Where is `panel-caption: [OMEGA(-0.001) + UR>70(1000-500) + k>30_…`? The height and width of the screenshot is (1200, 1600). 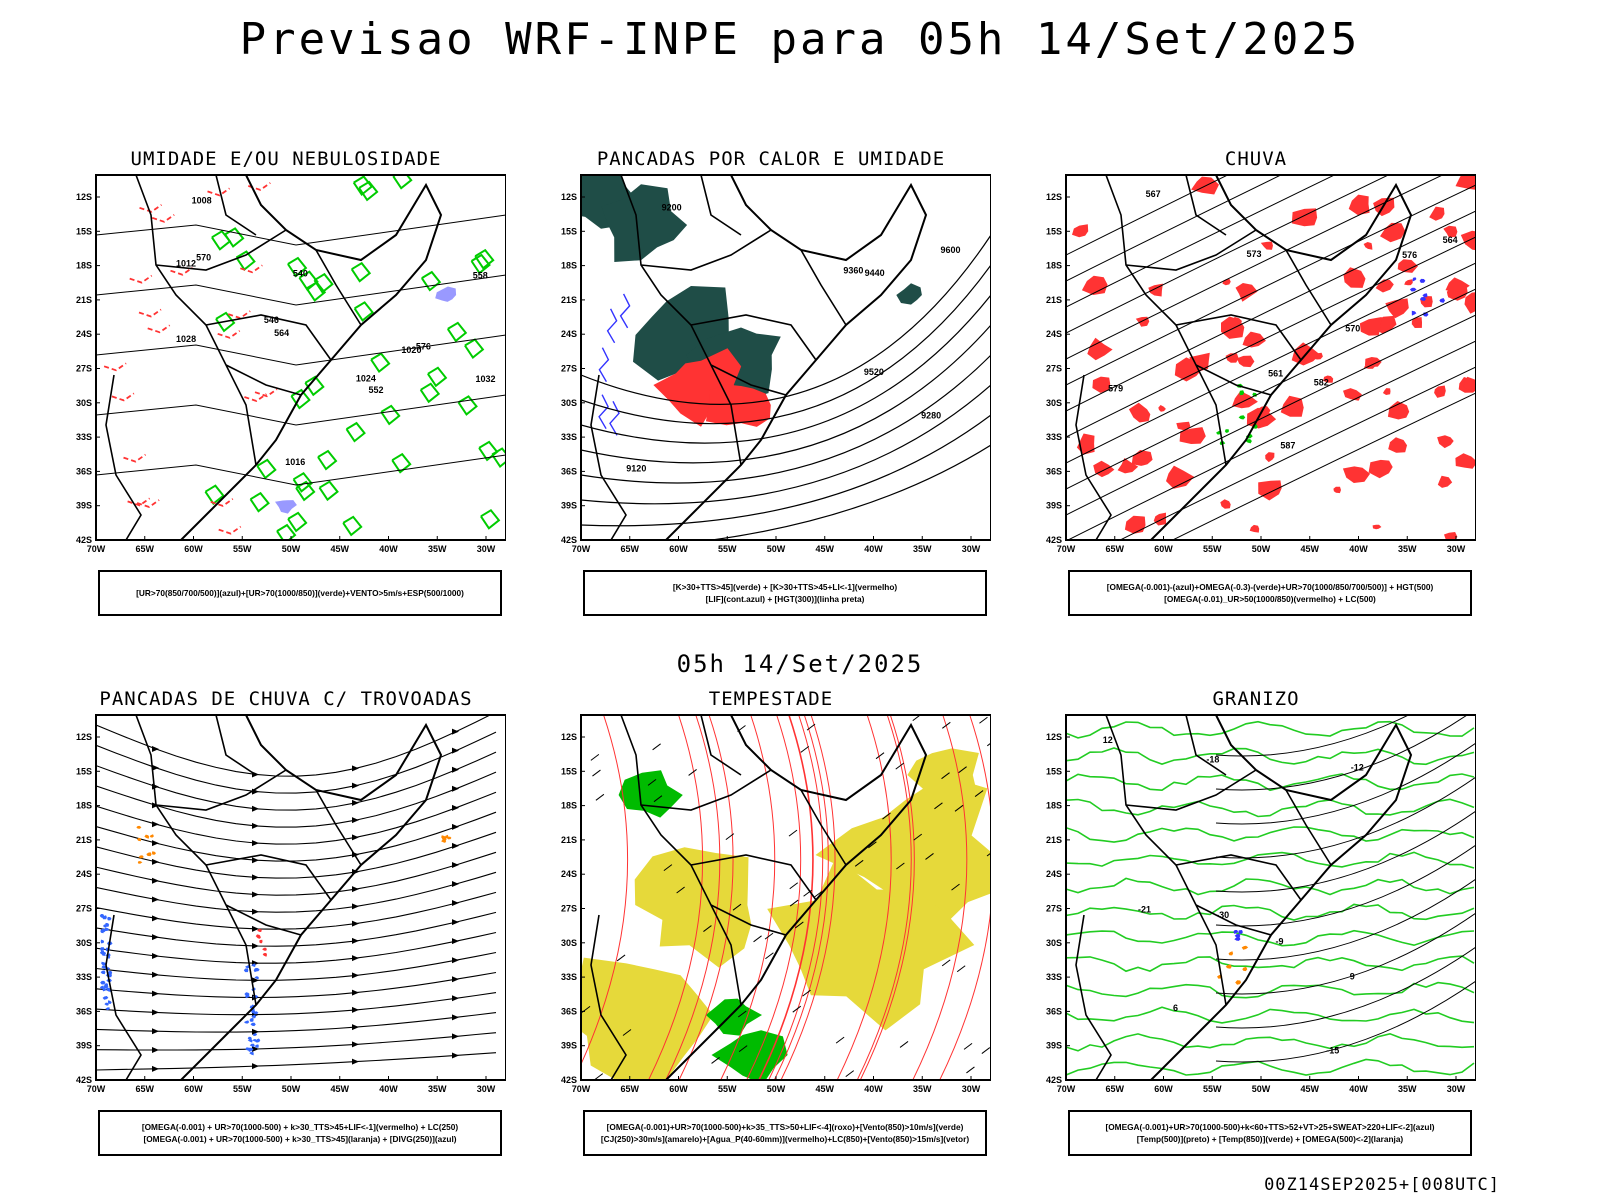
panel-caption: [OMEGA(-0.001) + UR>70(1000-500) + k>30_… is located at coordinates (300, 1133).